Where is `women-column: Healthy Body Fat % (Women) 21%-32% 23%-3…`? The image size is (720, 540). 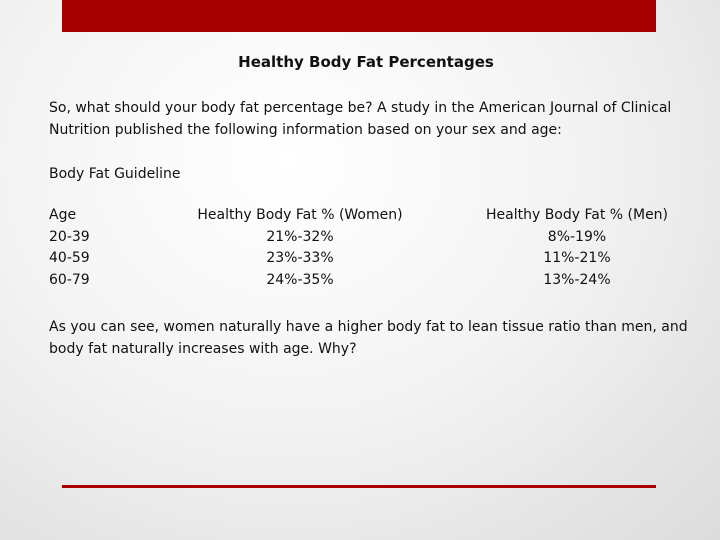
women-column: Healthy Body Fat % (Women) 21%-32% 23%-3… is located at coordinates (300, 248).